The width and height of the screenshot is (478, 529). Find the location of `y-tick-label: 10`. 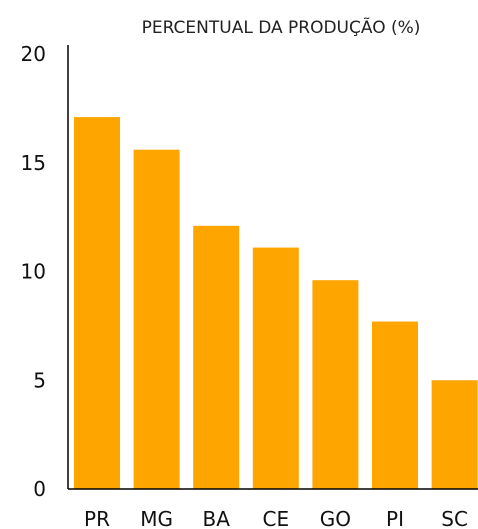

y-tick-label: 10 is located at coordinates (33, 272).